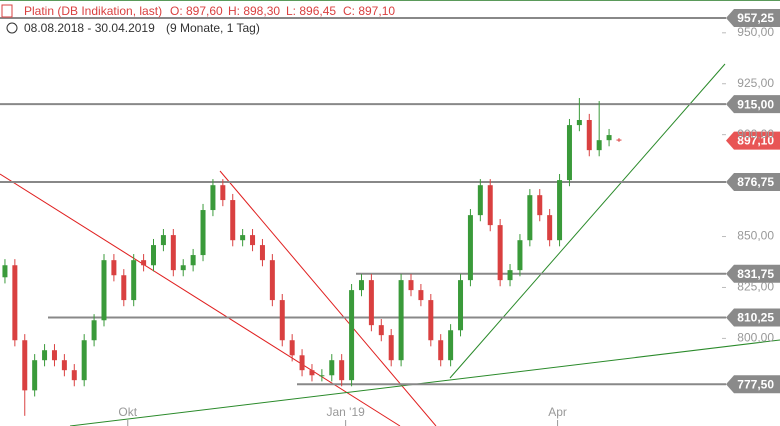 The height and width of the screenshot is (426, 780). I want to click on last-price-box, so click(753, 140).